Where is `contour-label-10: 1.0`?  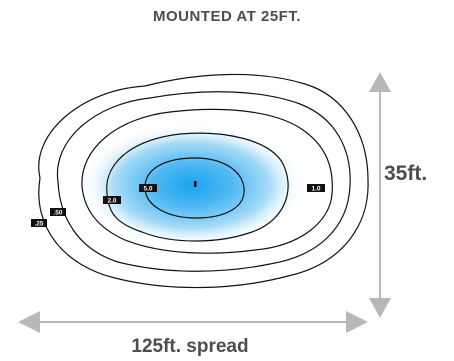 contour-label-10: 1.0 is located at coordinates (316, 188).